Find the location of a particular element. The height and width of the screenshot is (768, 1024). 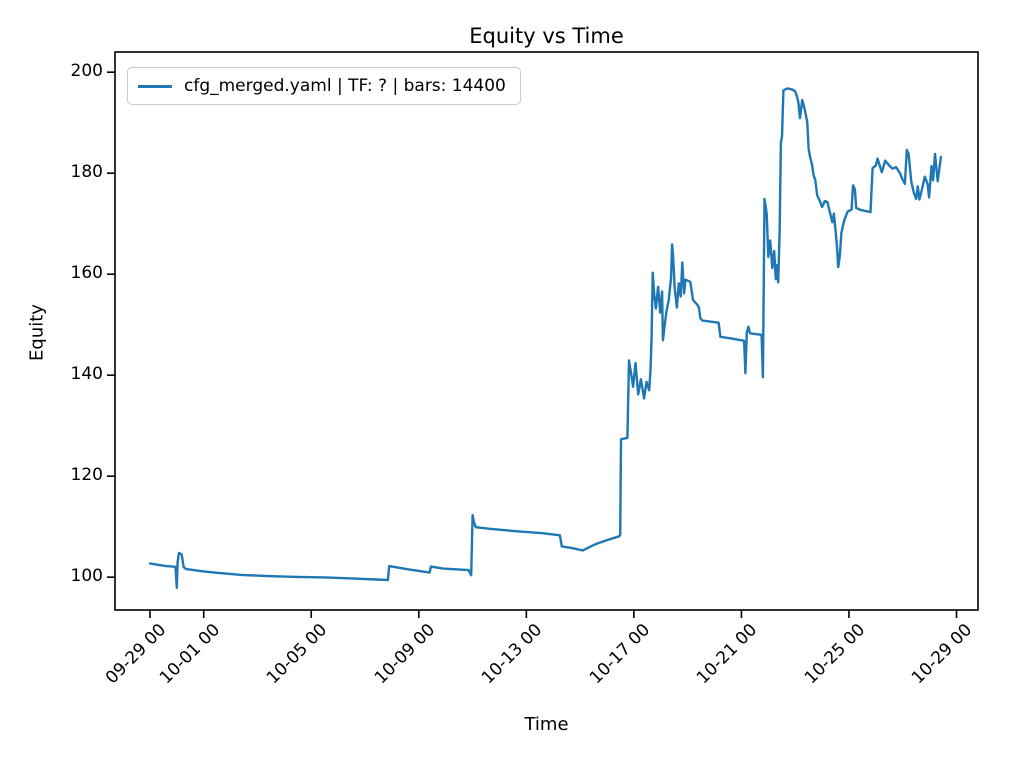

y-tick-label: 200 is located at coordinates (86, 71).